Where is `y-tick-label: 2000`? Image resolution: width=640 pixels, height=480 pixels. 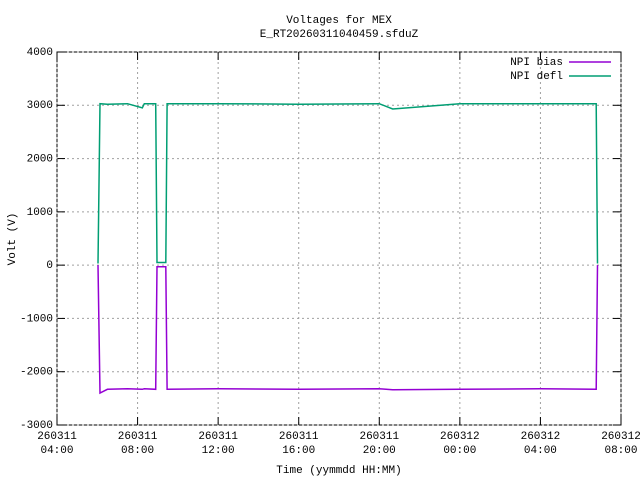 y-tick-label: 2000 is located at coordinates (40, 159).